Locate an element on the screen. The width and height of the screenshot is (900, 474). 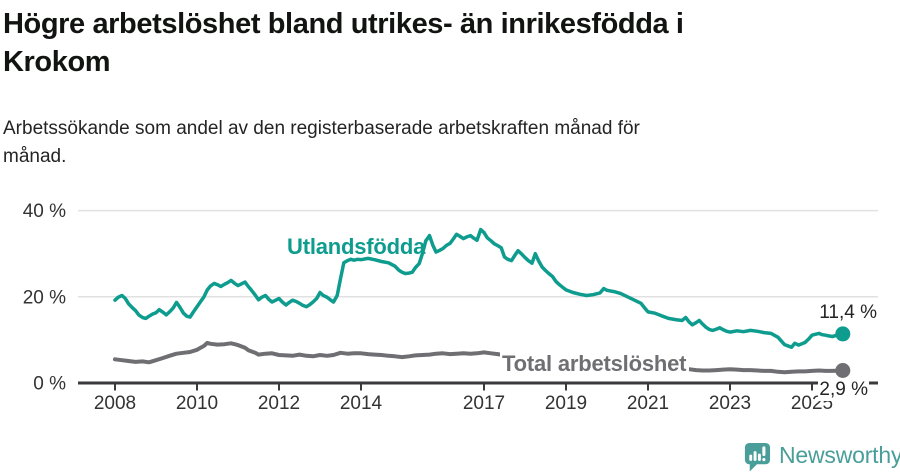
svg-text: 0 % is located at coordinates (49, 384).